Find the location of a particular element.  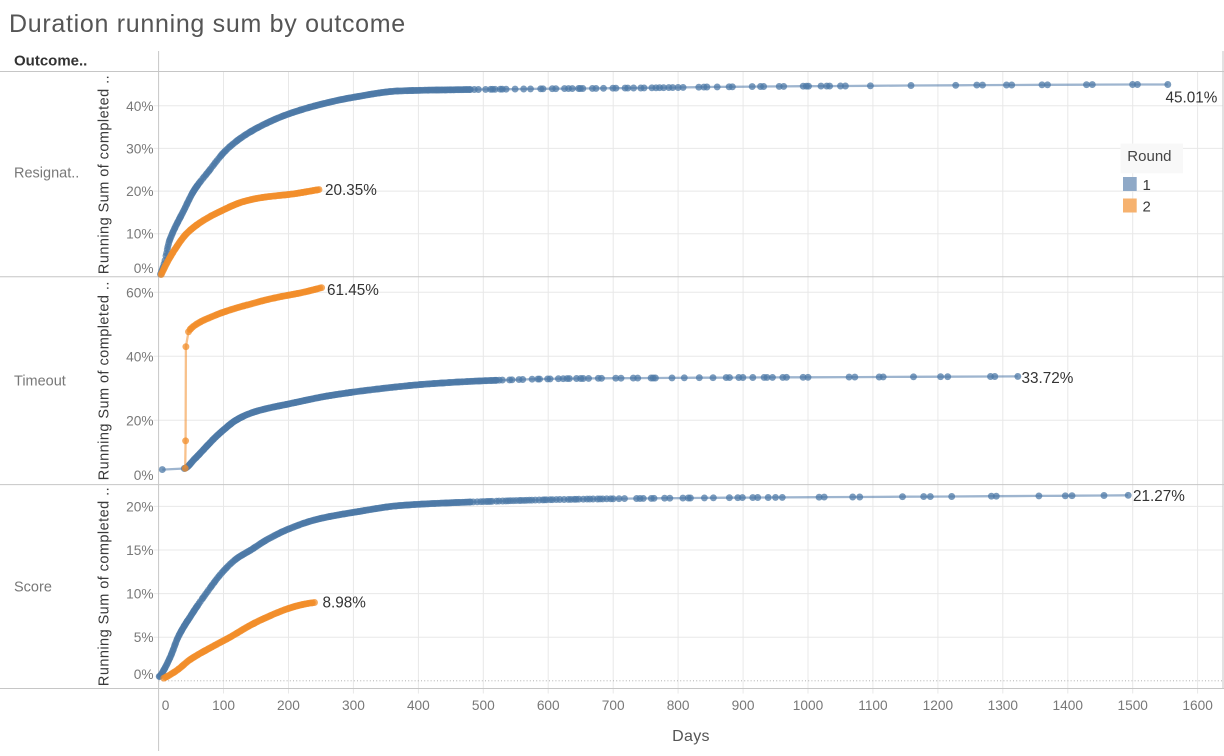

svg-text: Timeout is located at coordinates (40, 382).